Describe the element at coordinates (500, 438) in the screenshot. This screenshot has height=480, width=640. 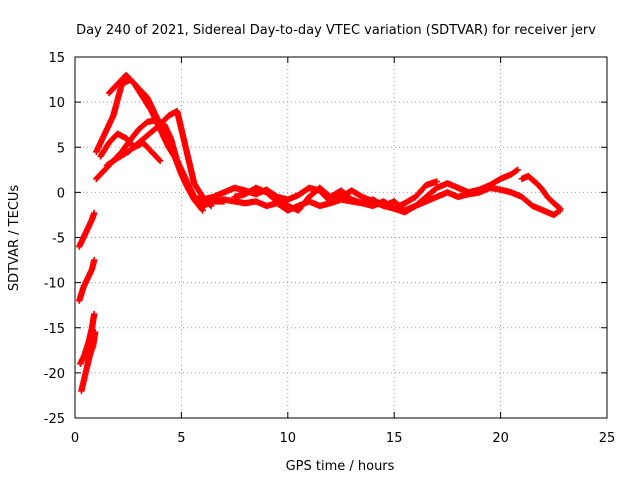
I see `x-tick-label: 20` at that location.